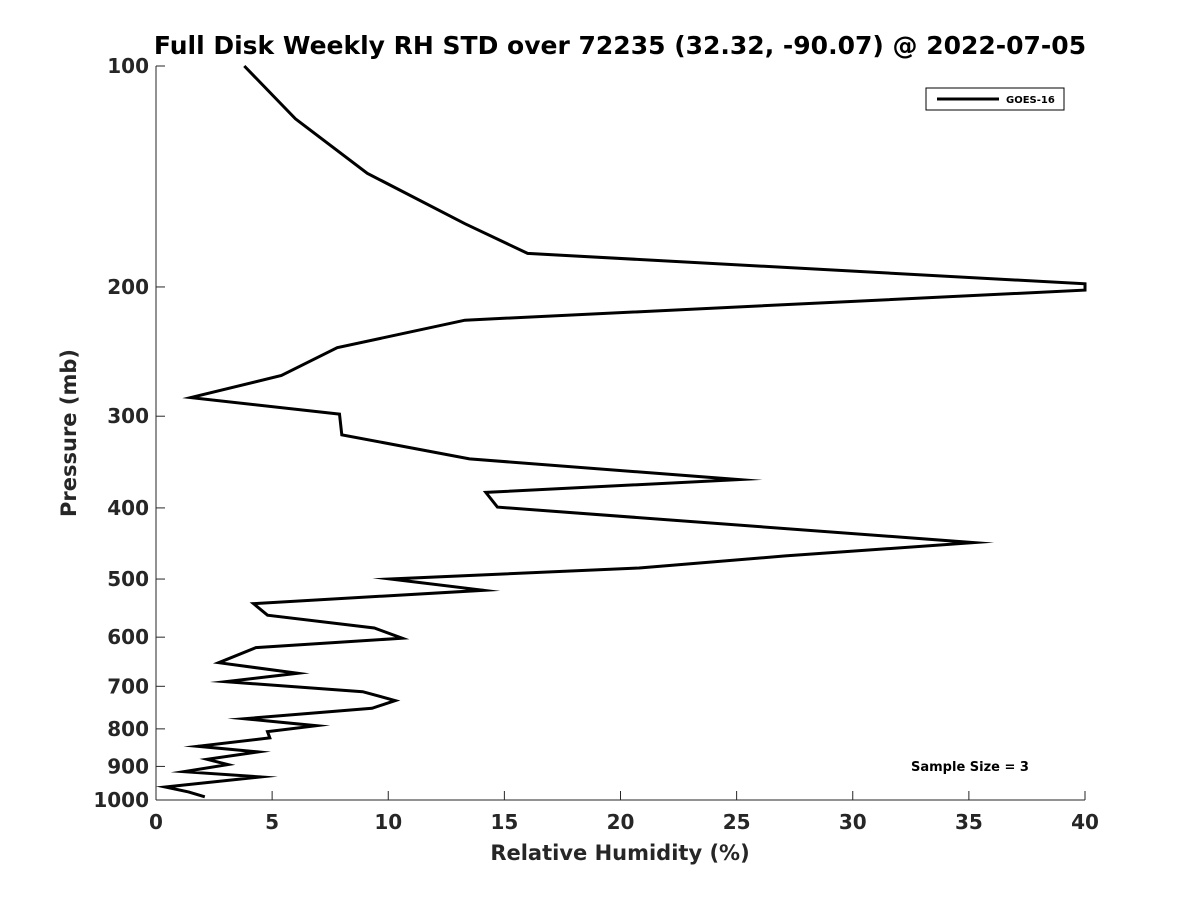  What do you see at coordinates (128, 416) in the screenshot?
I see `y-tick-label-300: 300` at bounding box center [128, 416].